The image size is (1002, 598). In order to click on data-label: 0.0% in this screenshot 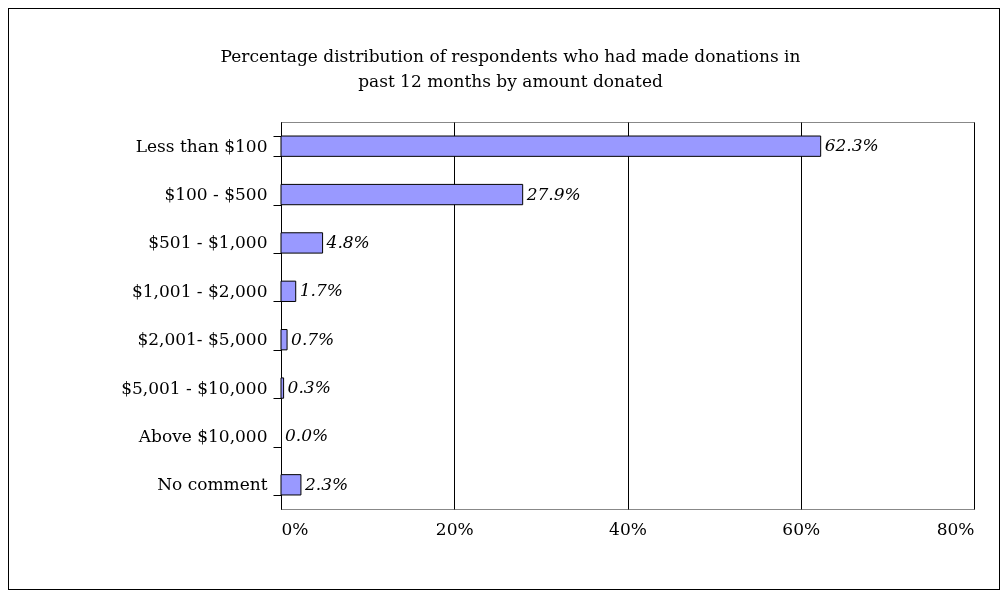, I will do `click(307, 435)`.